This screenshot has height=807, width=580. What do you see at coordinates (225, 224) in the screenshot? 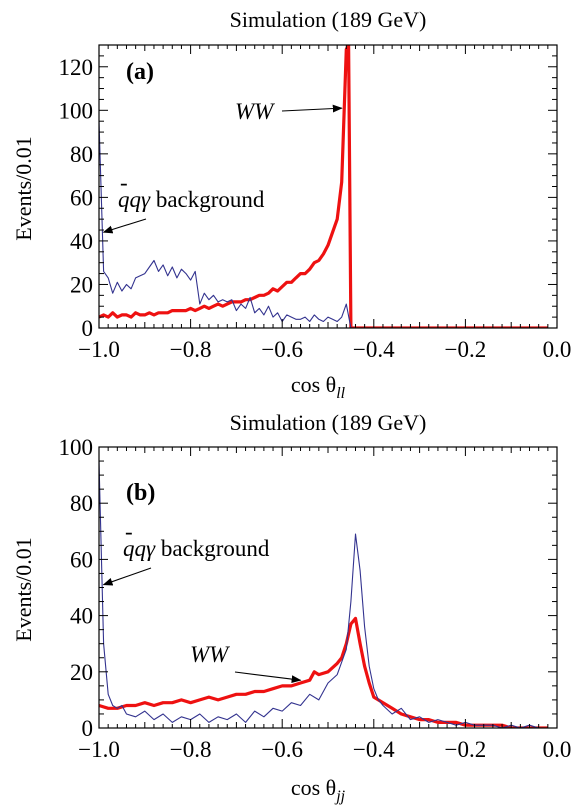
I see `series-line-bkg` at bounding box center [225, 224].